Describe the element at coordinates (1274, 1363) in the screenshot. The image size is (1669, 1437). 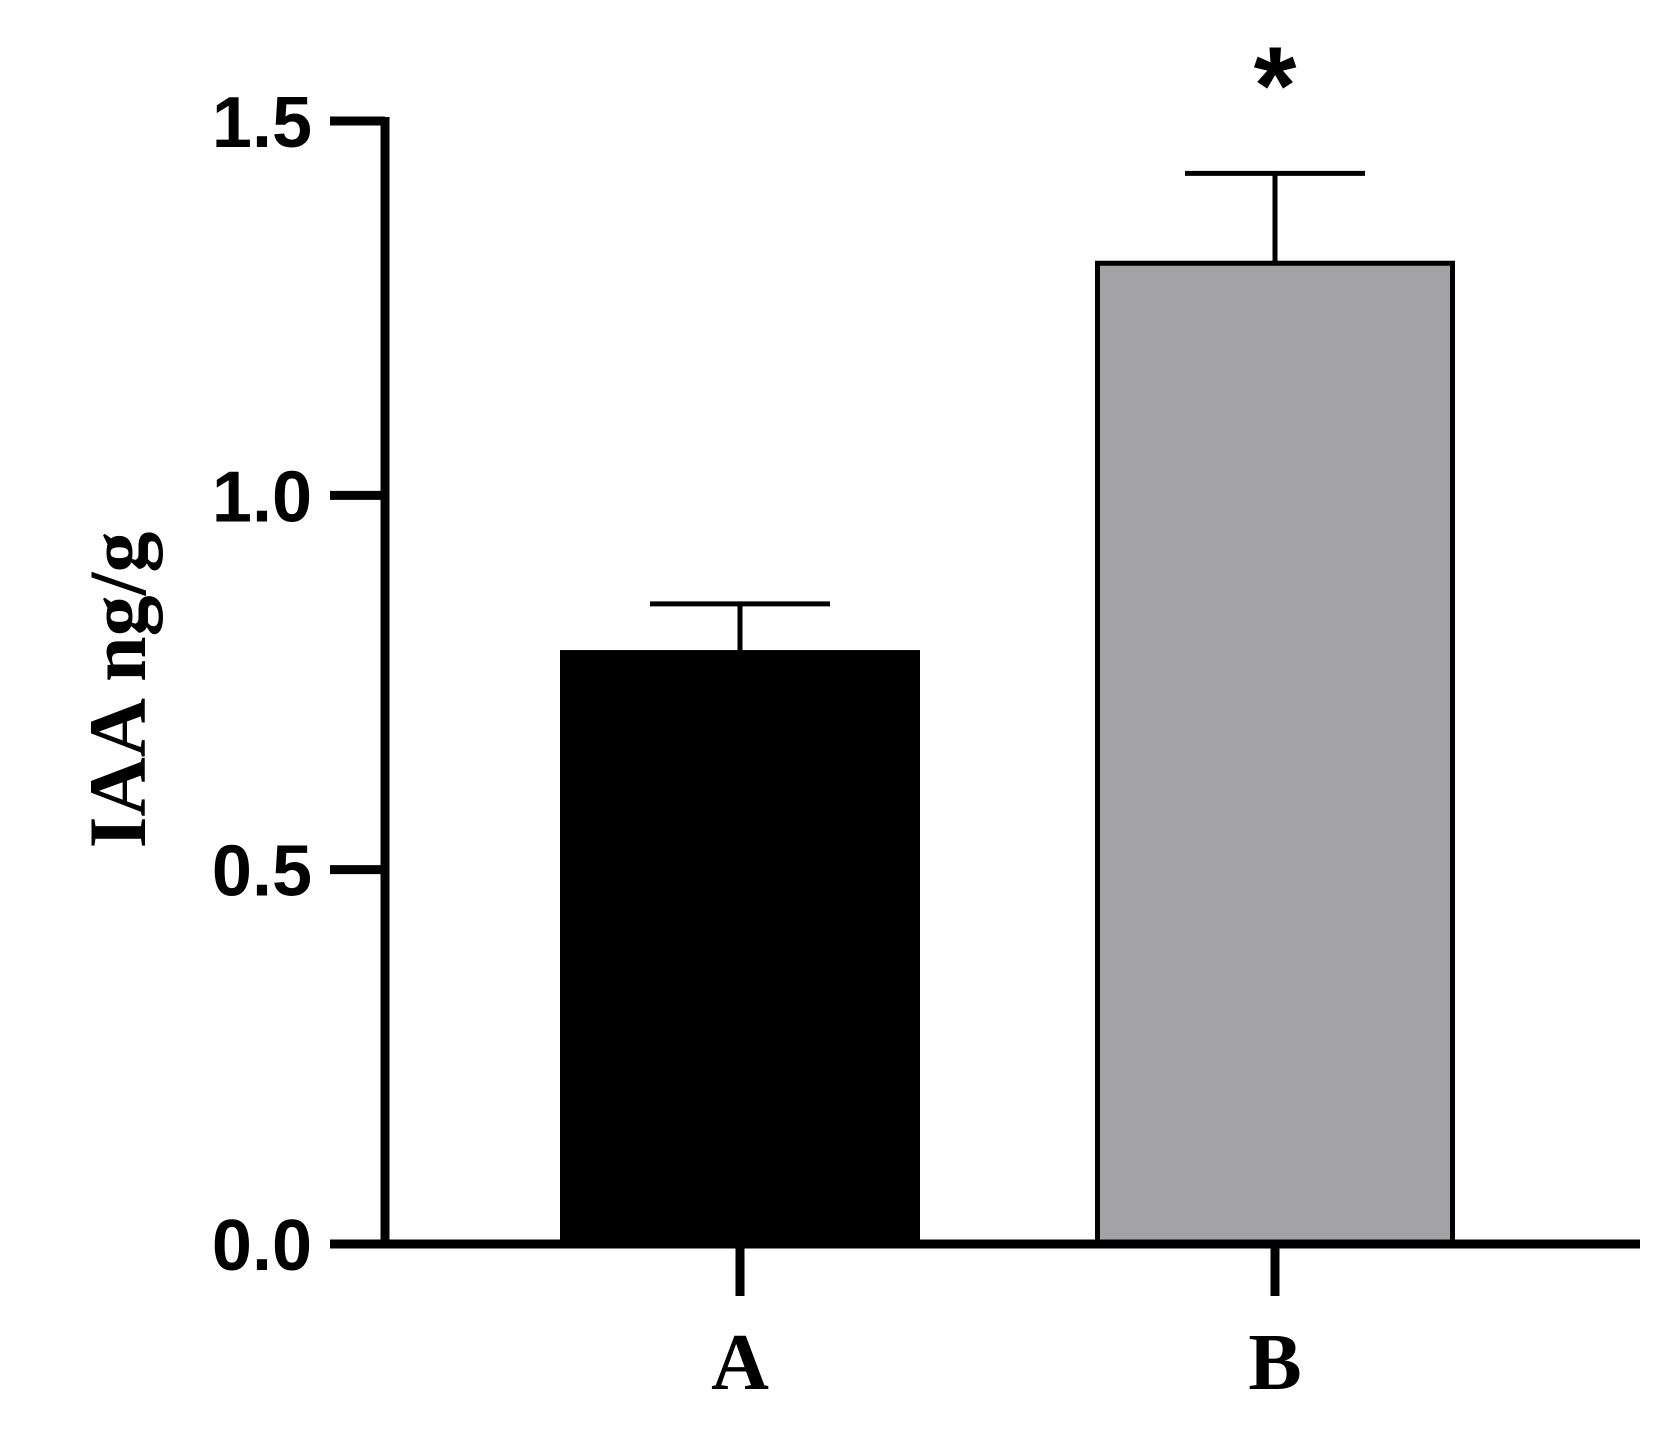
I see `x-tick-label-B: B` at that location.